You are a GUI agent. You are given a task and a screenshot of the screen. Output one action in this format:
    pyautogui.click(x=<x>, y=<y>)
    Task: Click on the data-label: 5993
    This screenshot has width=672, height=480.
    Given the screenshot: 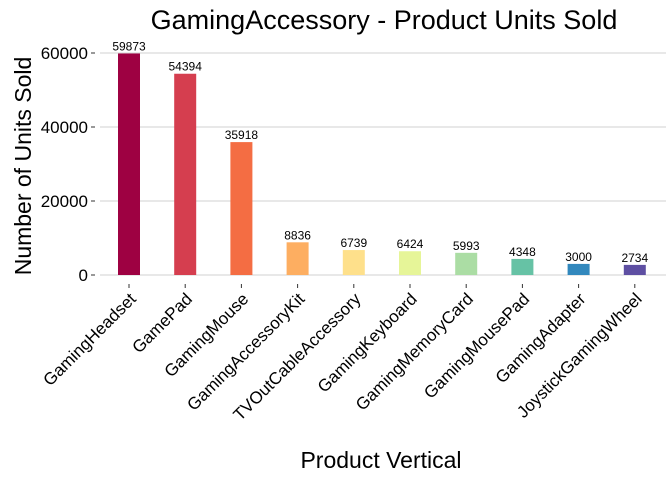 What is the action you would take?
    pyautogui.click(x=466, y=246)
    